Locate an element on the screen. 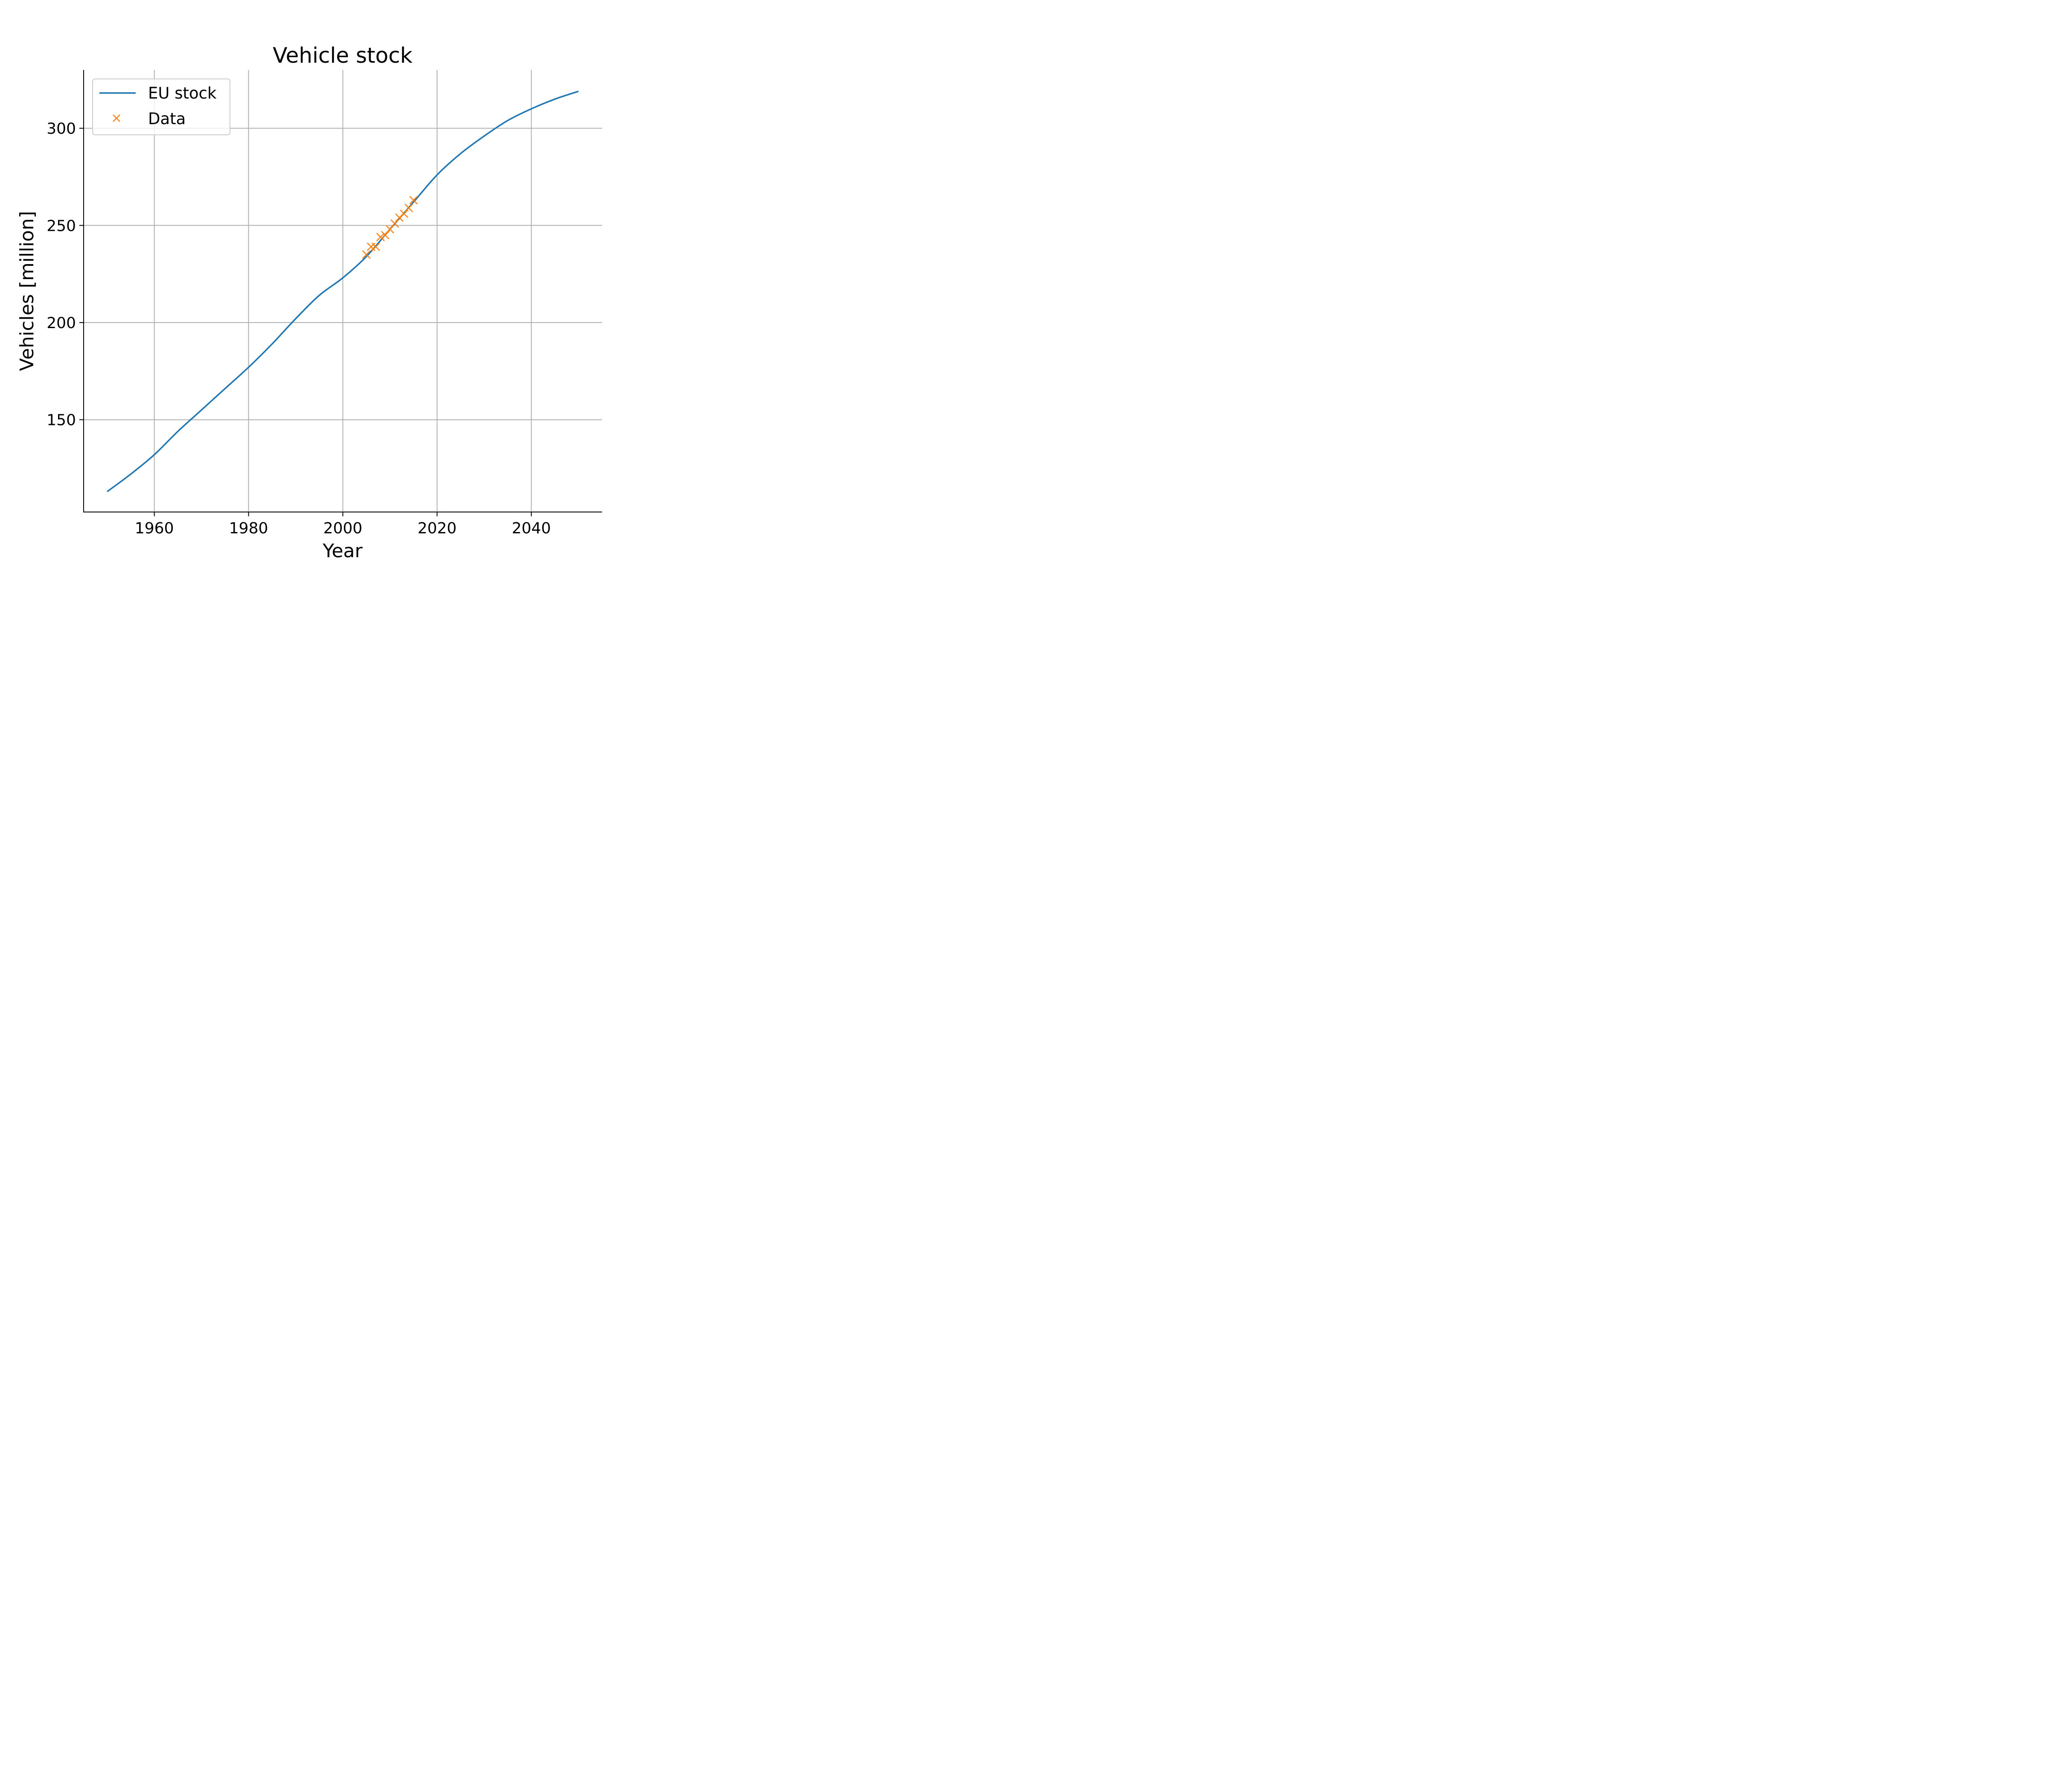  chart-title: Vehicle stock is located at coordinates (342, 56).